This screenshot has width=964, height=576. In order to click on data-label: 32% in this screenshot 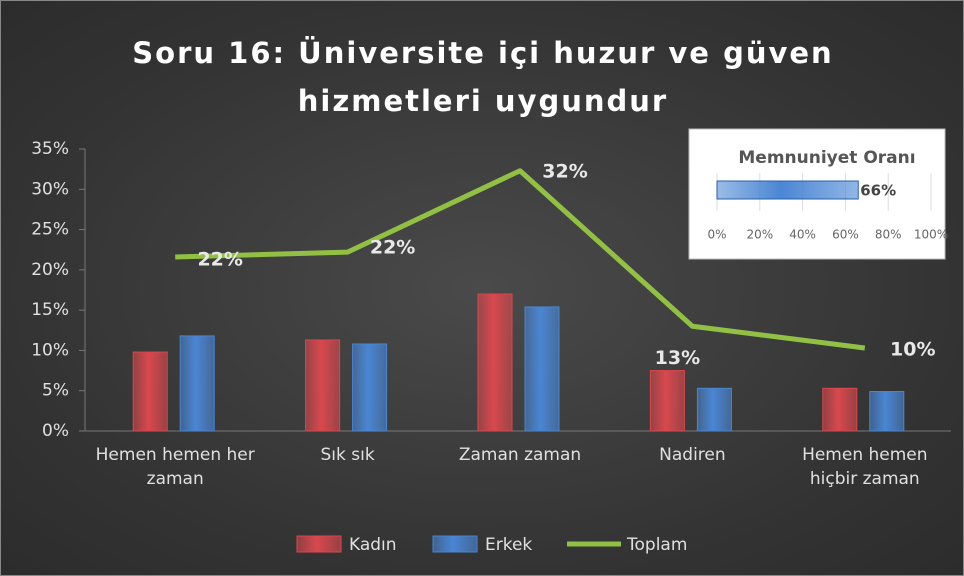, I will do `click(564, 171)`.